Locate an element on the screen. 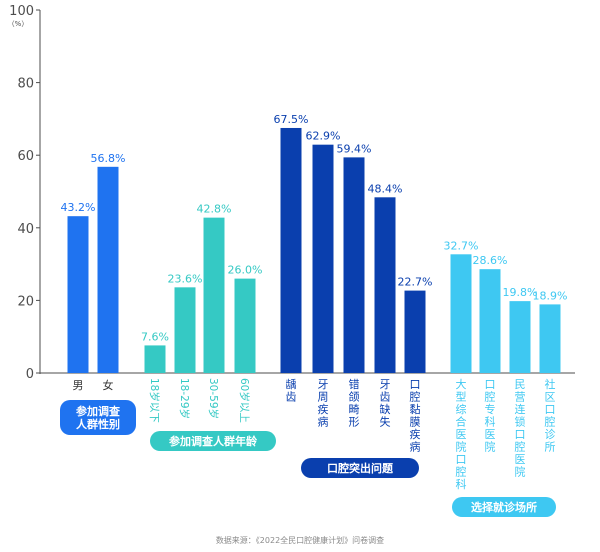 This screenshot has height=552, width=600. data-label: 42.8% is located at coordinates (214, 209).